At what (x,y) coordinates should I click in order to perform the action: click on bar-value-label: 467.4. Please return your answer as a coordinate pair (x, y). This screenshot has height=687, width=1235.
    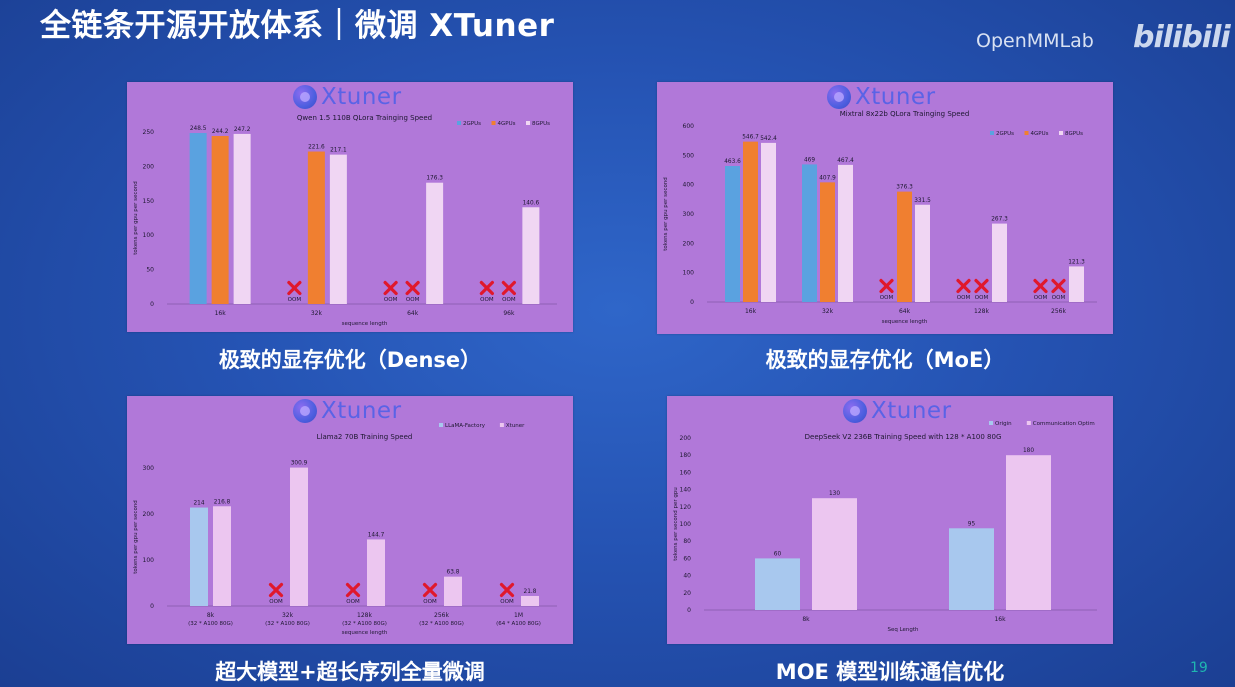
    Looking at the image, I should click on (845, 161).